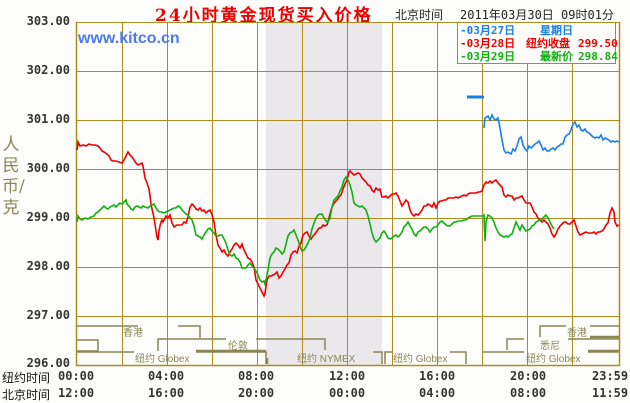 This screenshot has height=403, width=630. What do you see at coordinates (166, 376) in the screenshot?
I see `ny-tick: 04:00` at bounding box center [166, 376].